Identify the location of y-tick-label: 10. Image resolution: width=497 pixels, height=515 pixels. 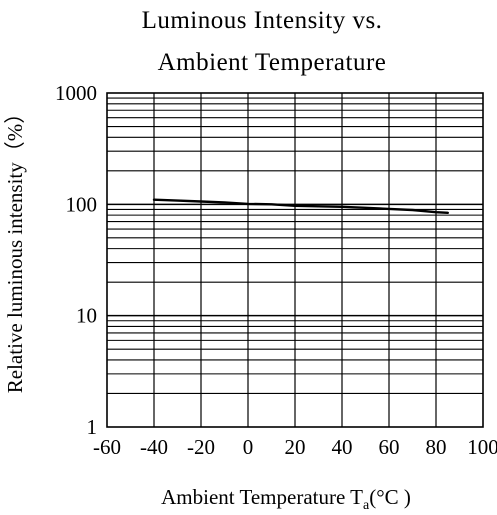
(86, 316).